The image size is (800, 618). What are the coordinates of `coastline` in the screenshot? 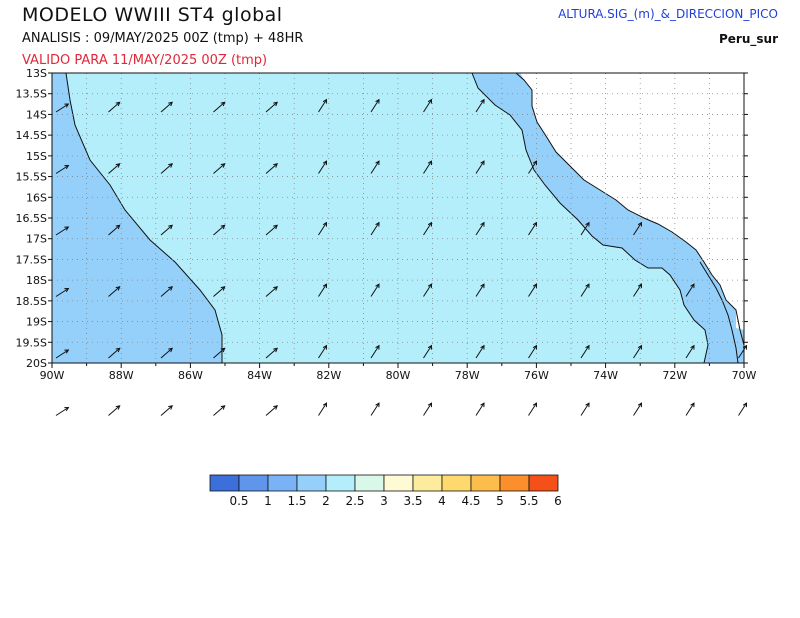 It's located at (630, 209).